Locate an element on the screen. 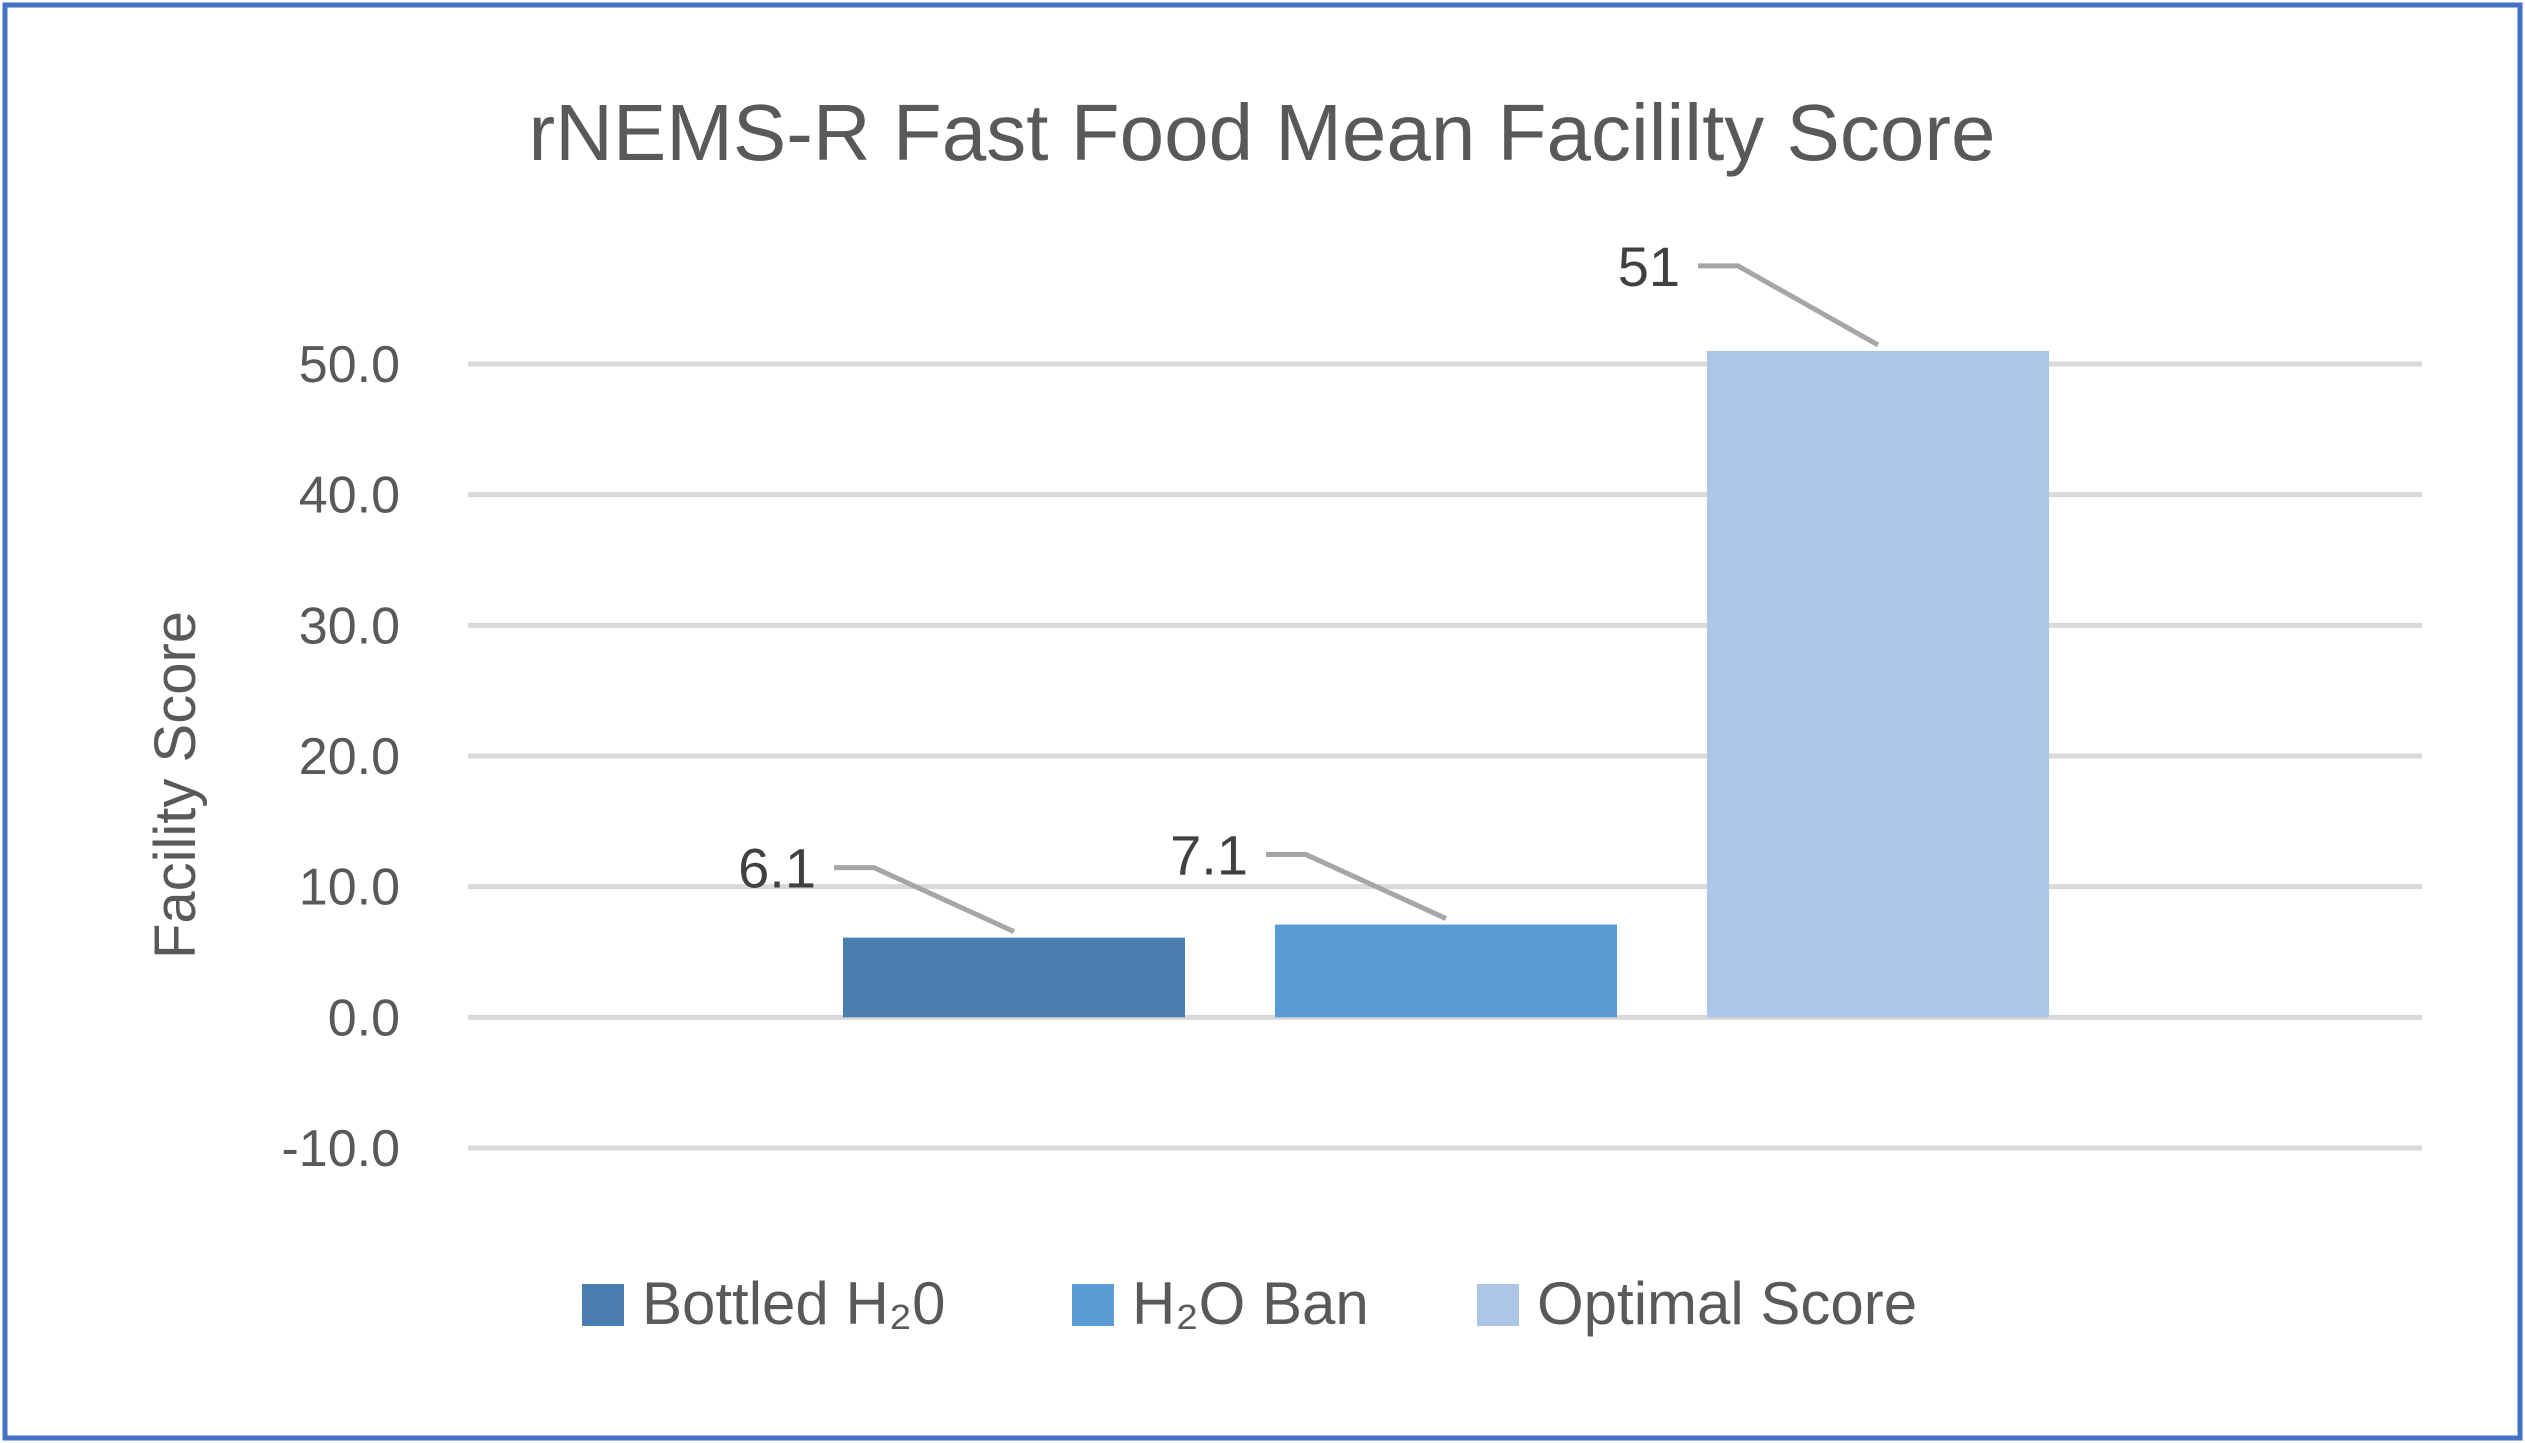 The image size is (2525, 1443). legend: Bottled H₂0 H₂O Ban Optimal Score is located at coordinates (1249, 1303).